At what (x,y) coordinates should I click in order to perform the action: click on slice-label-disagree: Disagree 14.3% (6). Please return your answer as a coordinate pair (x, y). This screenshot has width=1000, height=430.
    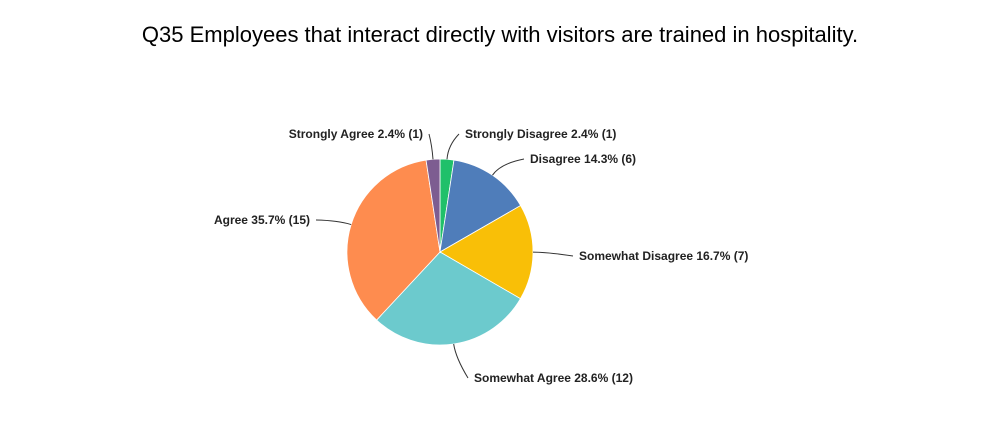
    Looking at the image, I should click on (583, 159).